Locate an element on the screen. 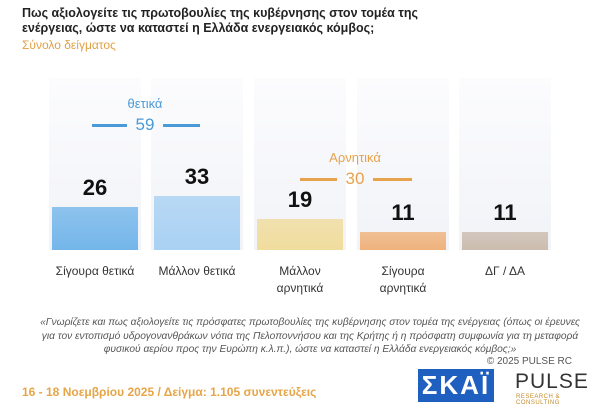 The image size is (600, 417). category-label: Σίγουρα αρνητικά is located at coordinates (403, 279).